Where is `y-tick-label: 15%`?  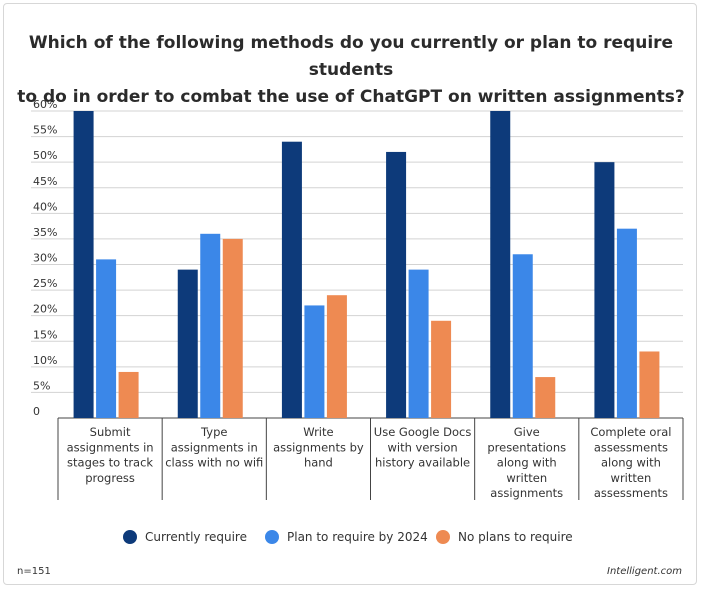
y-tick-label: 15% is located at coordinates (45, 334).